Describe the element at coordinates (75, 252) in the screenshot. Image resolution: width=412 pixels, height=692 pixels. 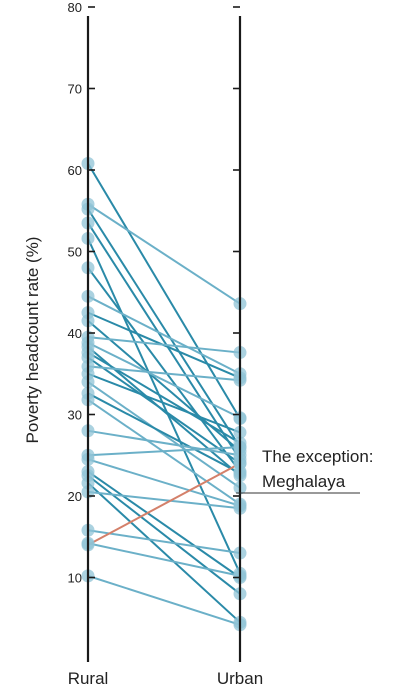
I see `y-tick-label: 50` at that location.